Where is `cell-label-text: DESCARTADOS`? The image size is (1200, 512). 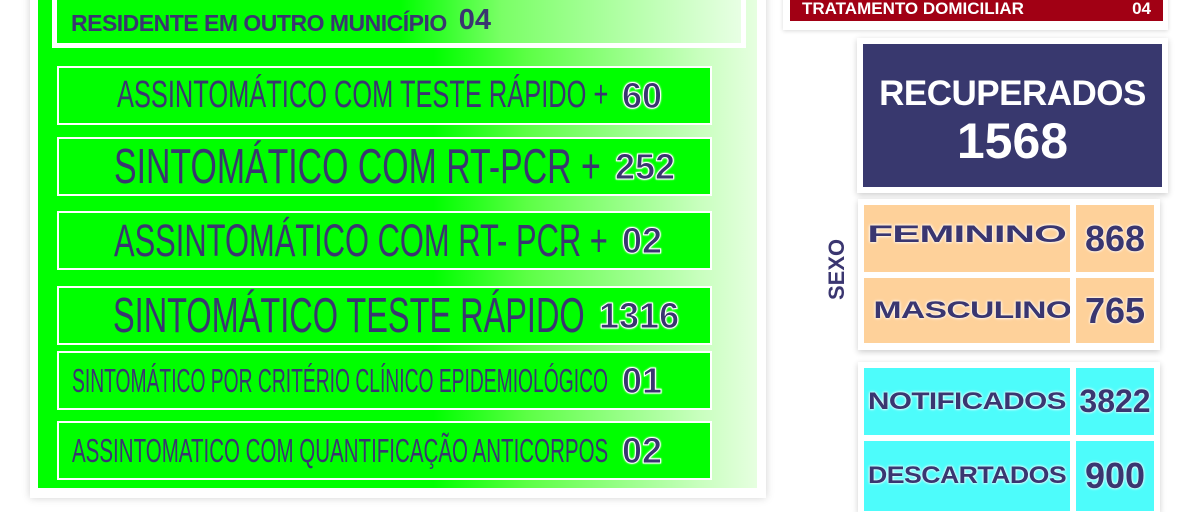
cell-label-text: DESCARTADOS is located at coordinates (967, 475).